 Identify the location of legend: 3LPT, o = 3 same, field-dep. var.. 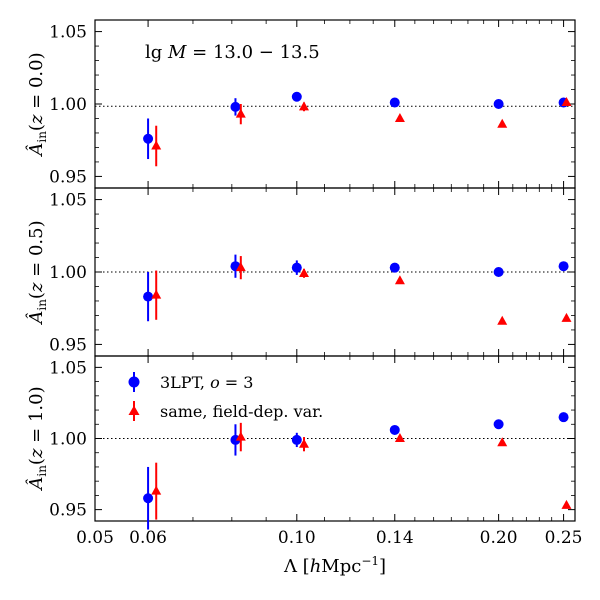
(225, 396).